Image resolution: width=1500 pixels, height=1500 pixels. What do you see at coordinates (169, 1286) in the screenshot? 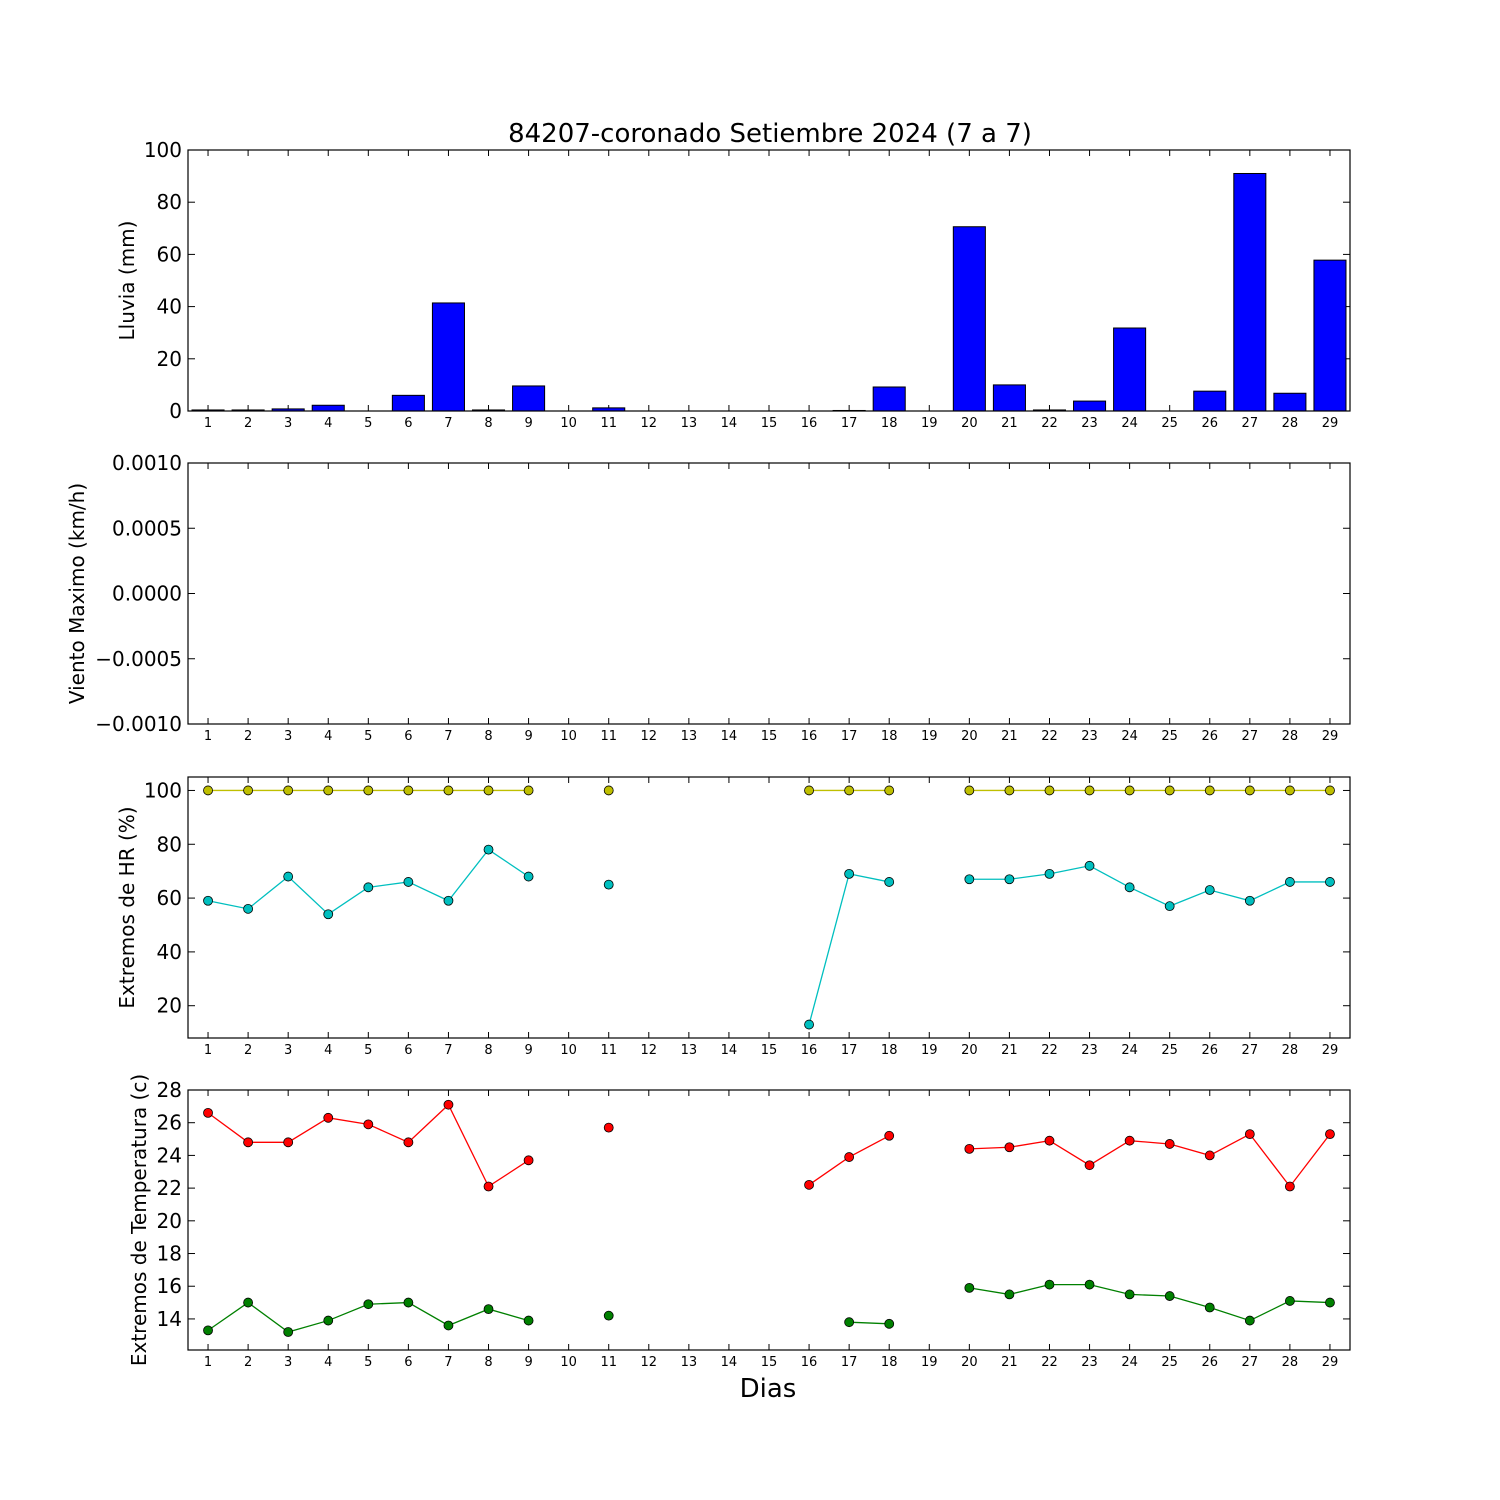
I see `y-tick-label: 16` at bounding box center [169, 1286].